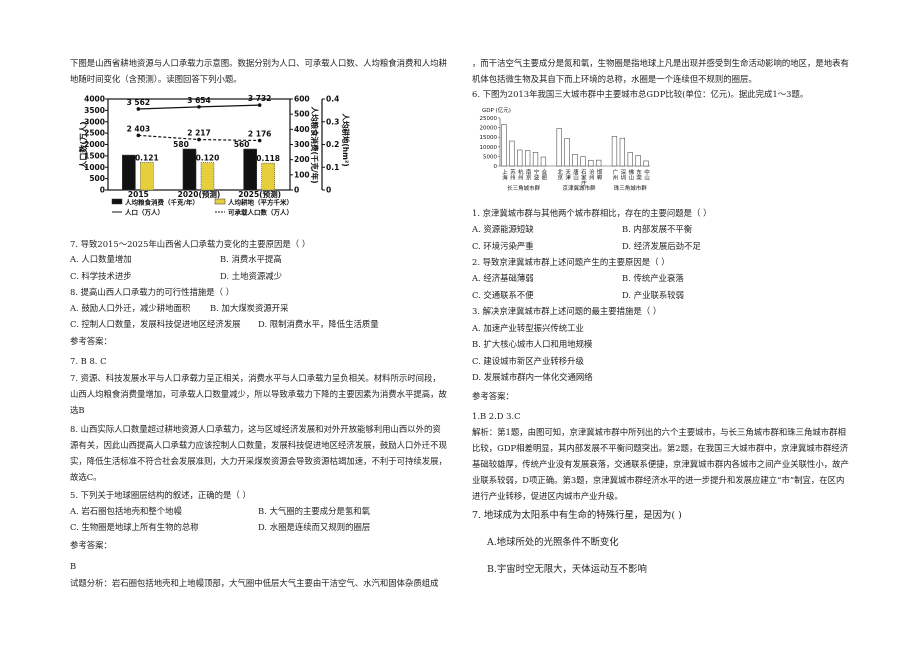 This screenshot has height=651, width=920. What do you see at coordinates (155, 324) in the screenshot?
I see `option: C. 控制人口数量，发展科技促进地区经济发展` at bounding box center [155, 324].